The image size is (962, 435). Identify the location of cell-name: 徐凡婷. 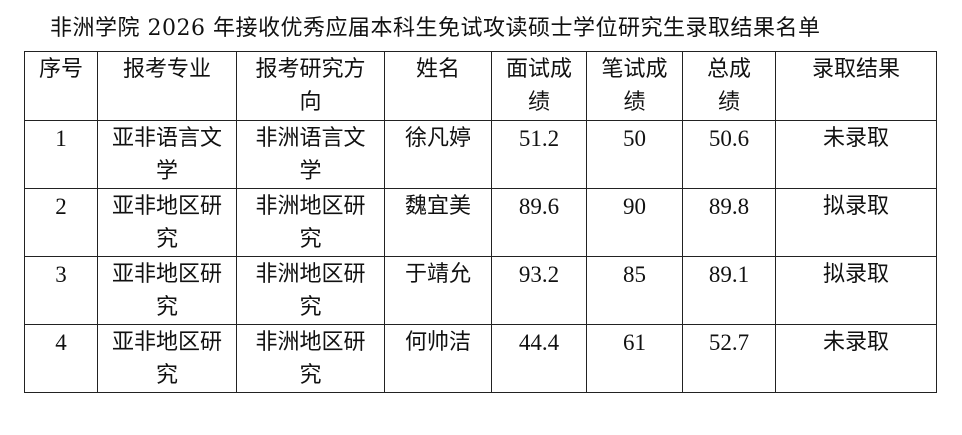
(438, 154).